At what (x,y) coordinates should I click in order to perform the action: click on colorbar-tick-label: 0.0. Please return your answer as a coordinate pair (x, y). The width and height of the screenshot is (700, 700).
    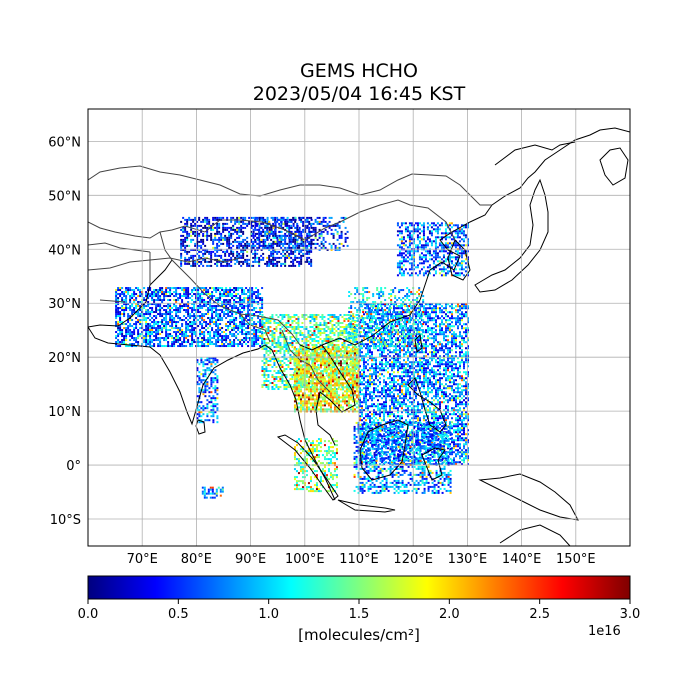
    Looking at the image, I should click on (88, 614).